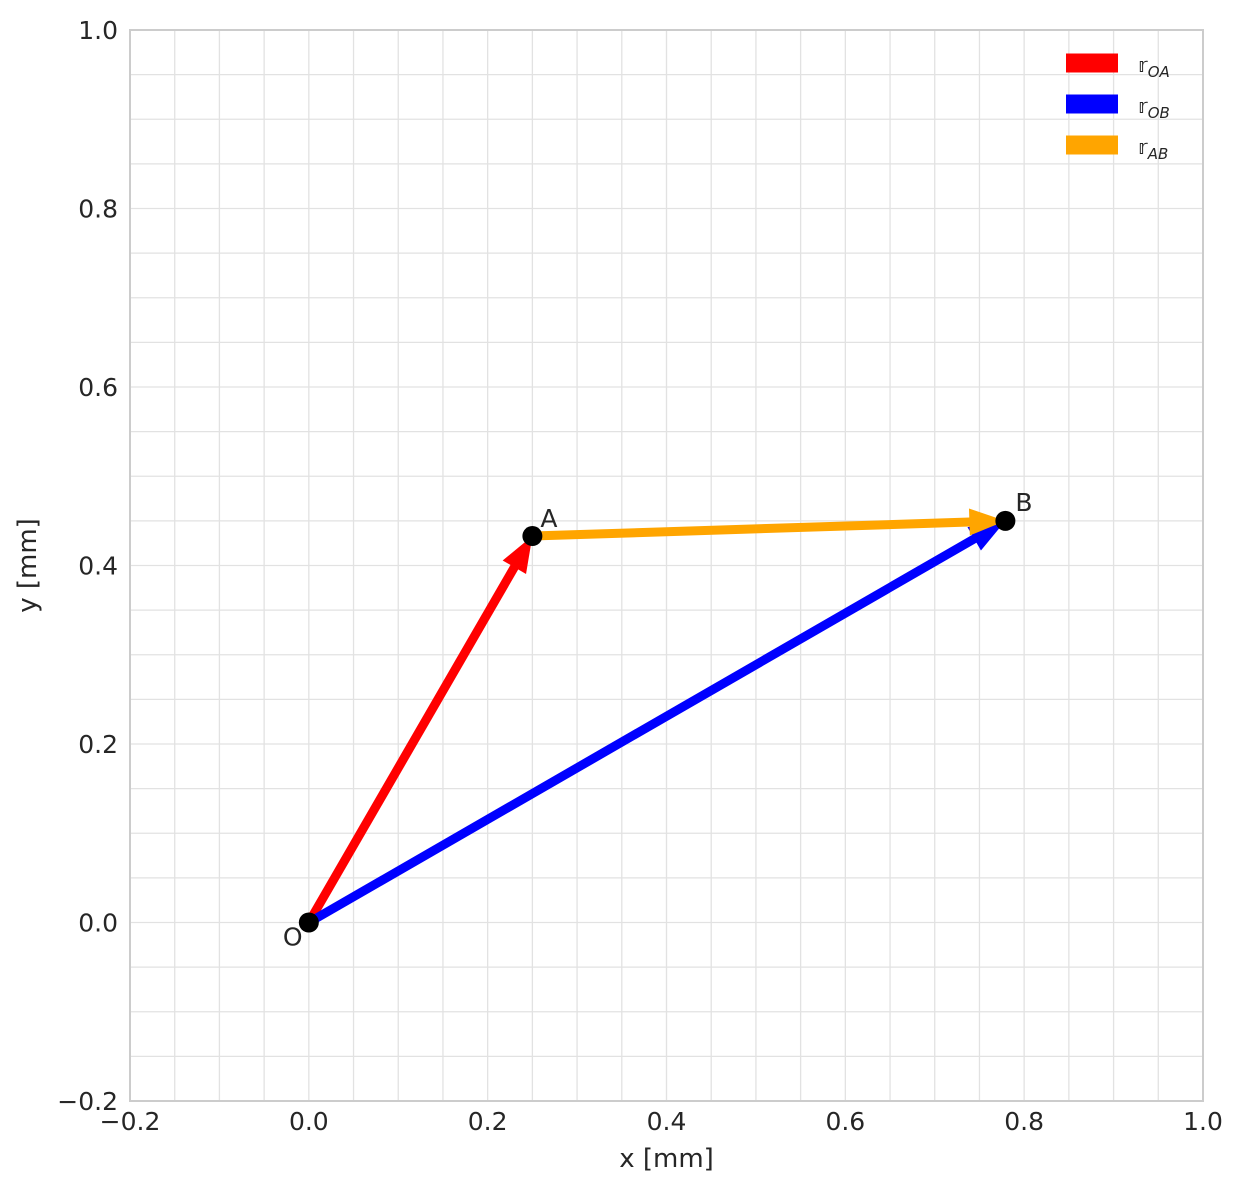  I want to click on y-tick-label: 0.2, so click(98, 744).